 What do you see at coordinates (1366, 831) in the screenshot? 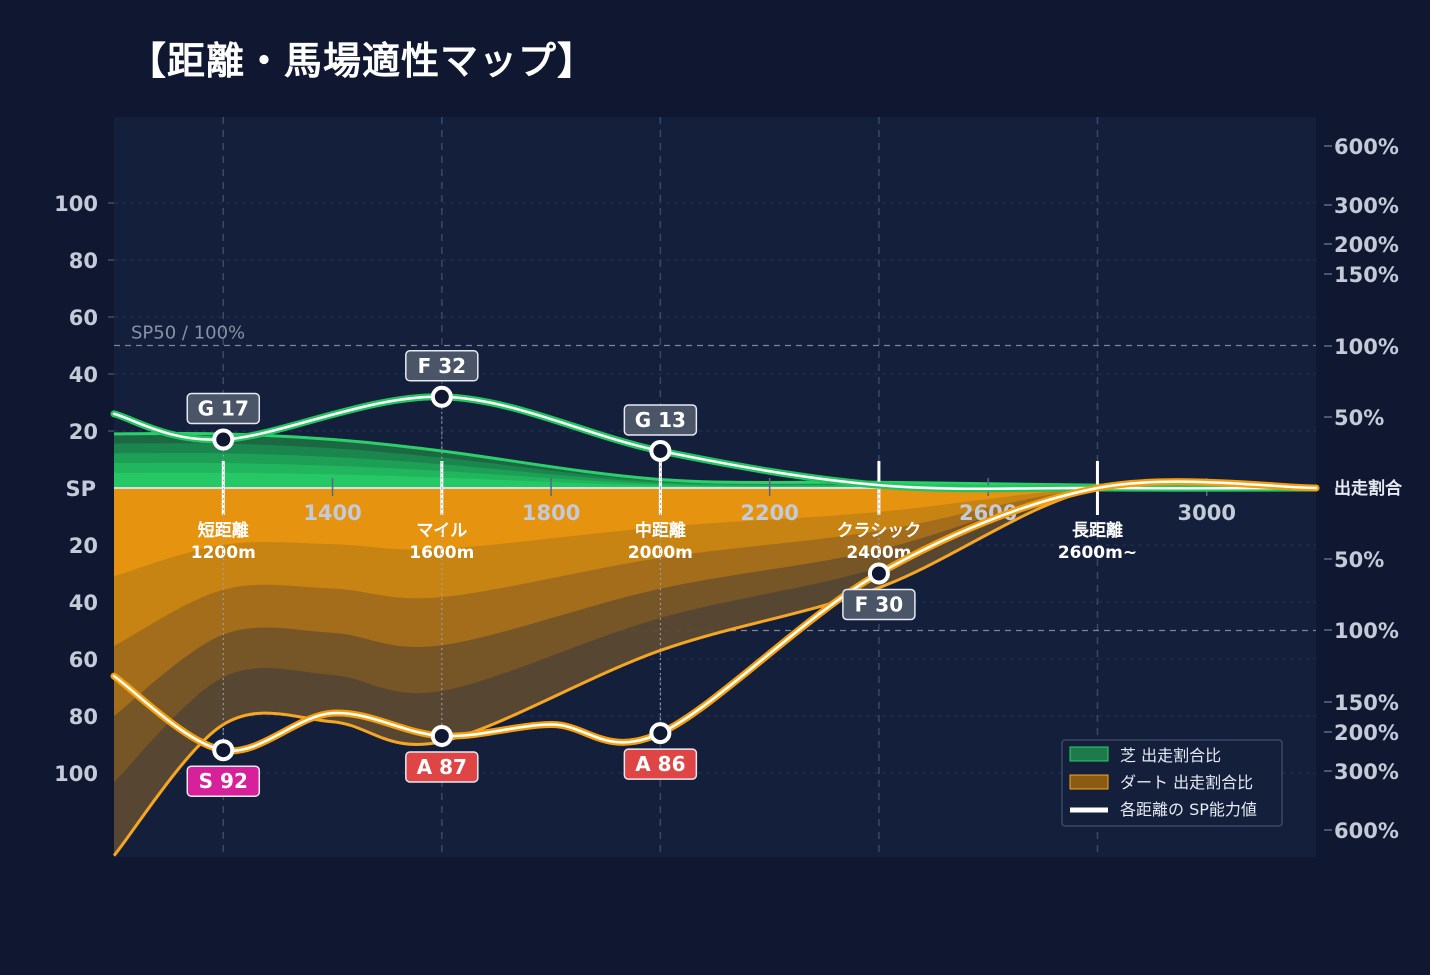
I see `ratio-tick-lower: 600%` at bounding box center [1366, 831].